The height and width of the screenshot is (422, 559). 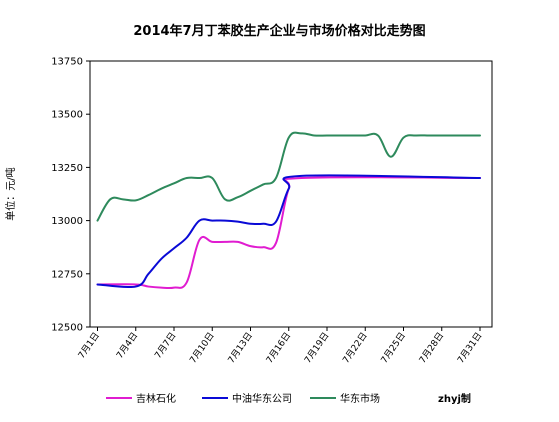 I want to click on y-axis: 12500 12750 13000 13250 13500 13750, so click(x=70, y=195).